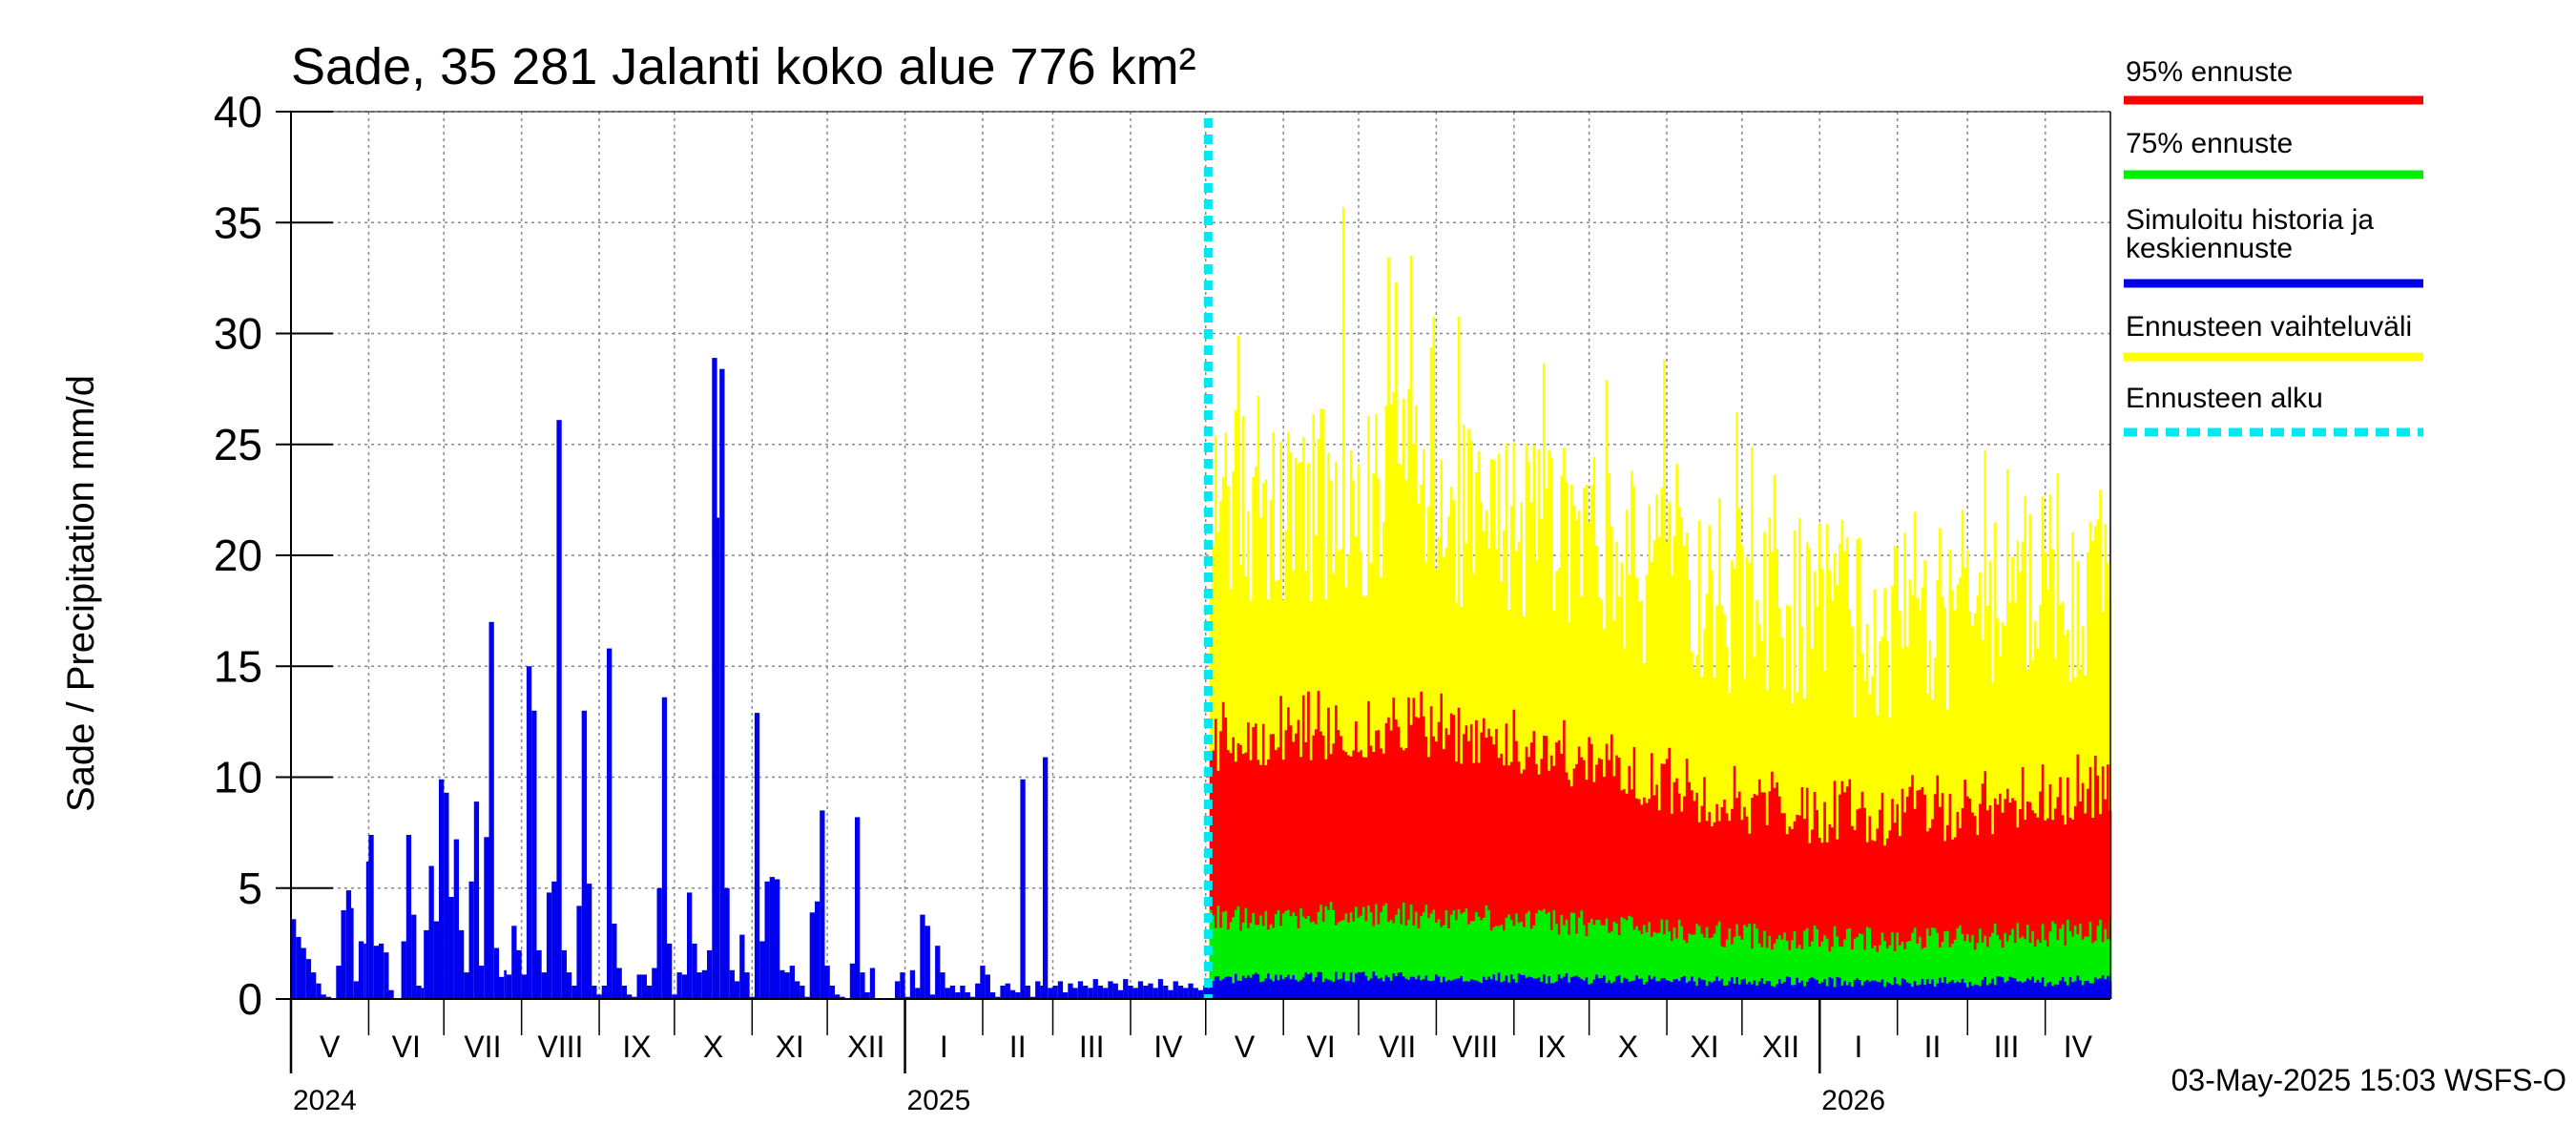 This screenshot has height=1145, width=2576. What do you see at coordinates (238, 445) in the screenshot?
I see `y-tick-label: 25` at bounding box center [238, 445].